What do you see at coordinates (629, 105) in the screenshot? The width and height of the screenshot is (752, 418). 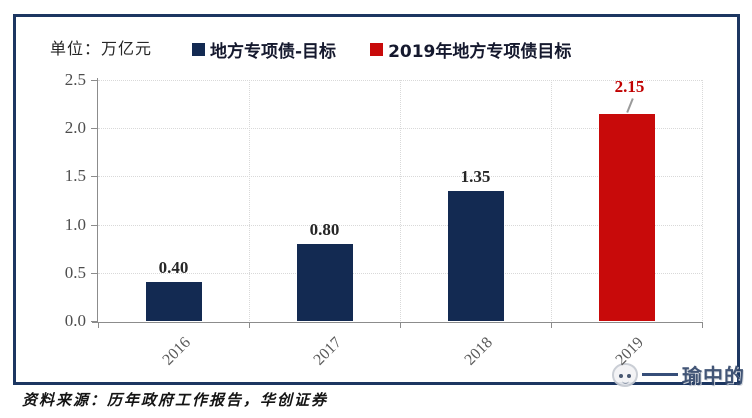 I see `callout-line` at bounding box center [629, 105].